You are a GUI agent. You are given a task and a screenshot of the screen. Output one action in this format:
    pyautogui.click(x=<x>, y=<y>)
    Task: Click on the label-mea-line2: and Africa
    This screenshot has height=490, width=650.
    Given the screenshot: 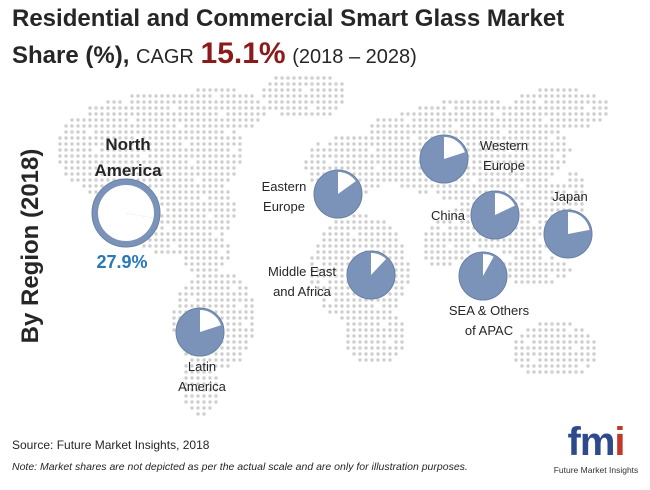 What is the action you would take?
    pyautogui.click(x=302, y=291)
    